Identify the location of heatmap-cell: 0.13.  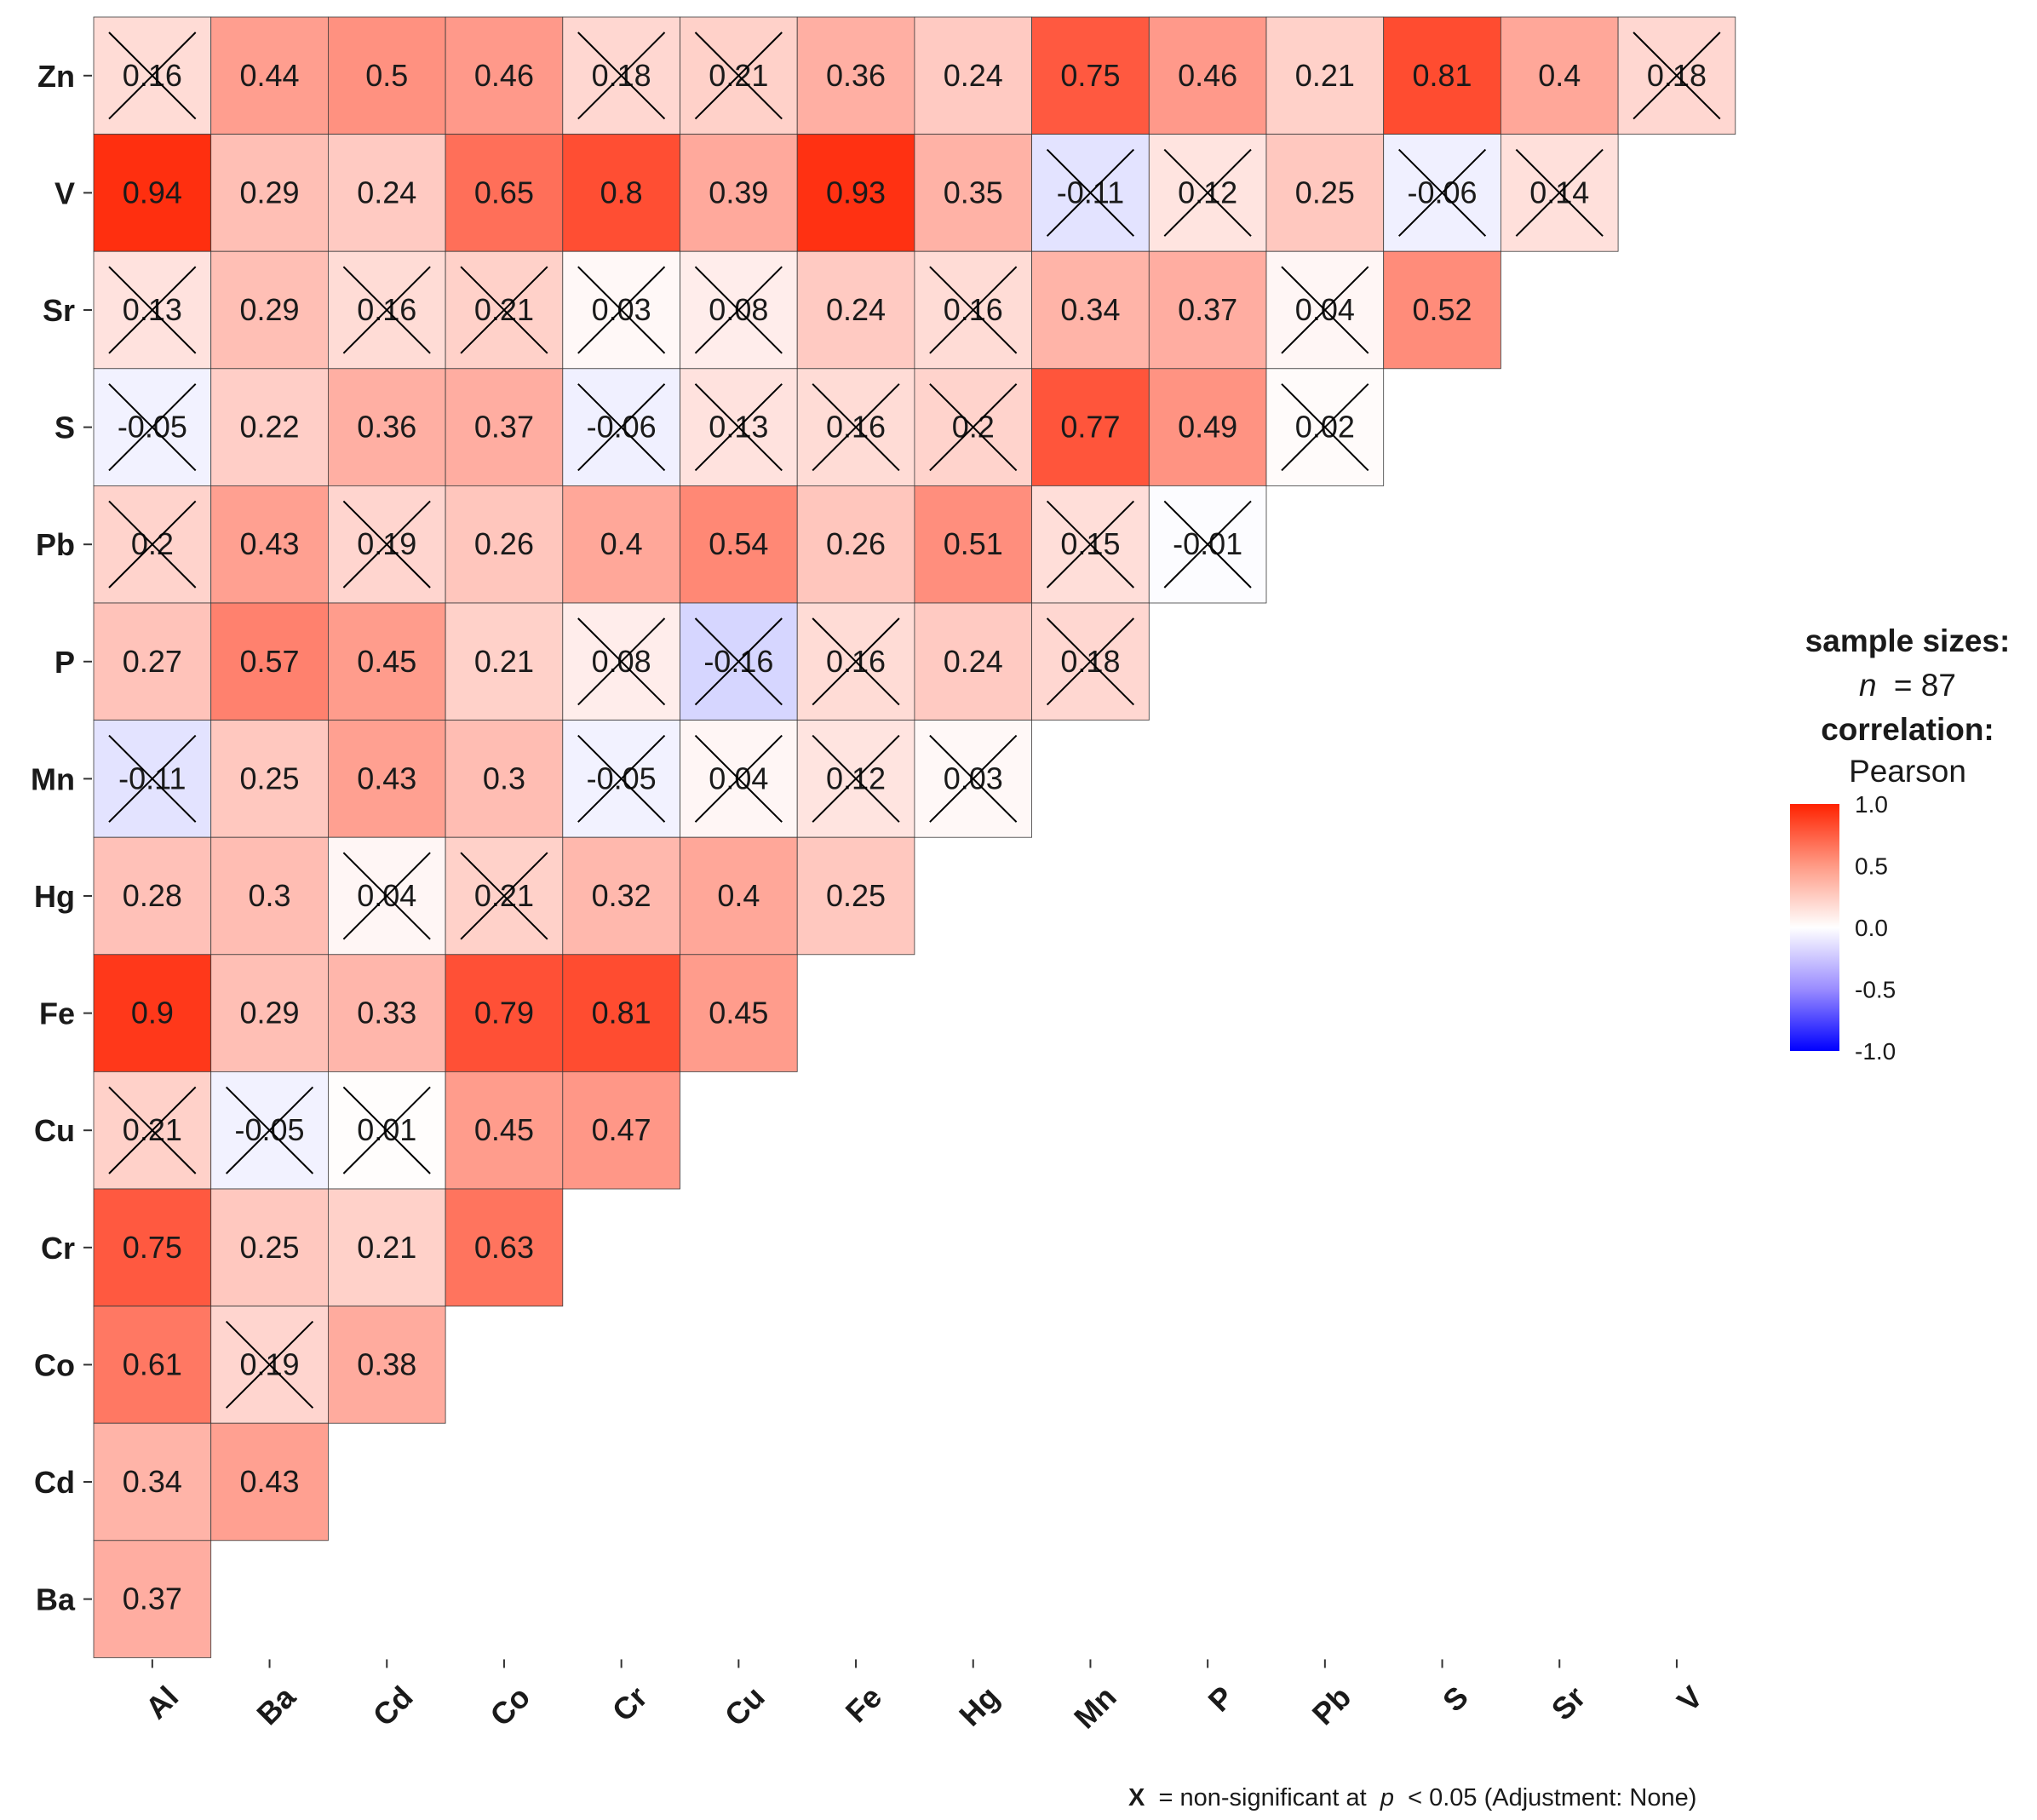
(152, 310).